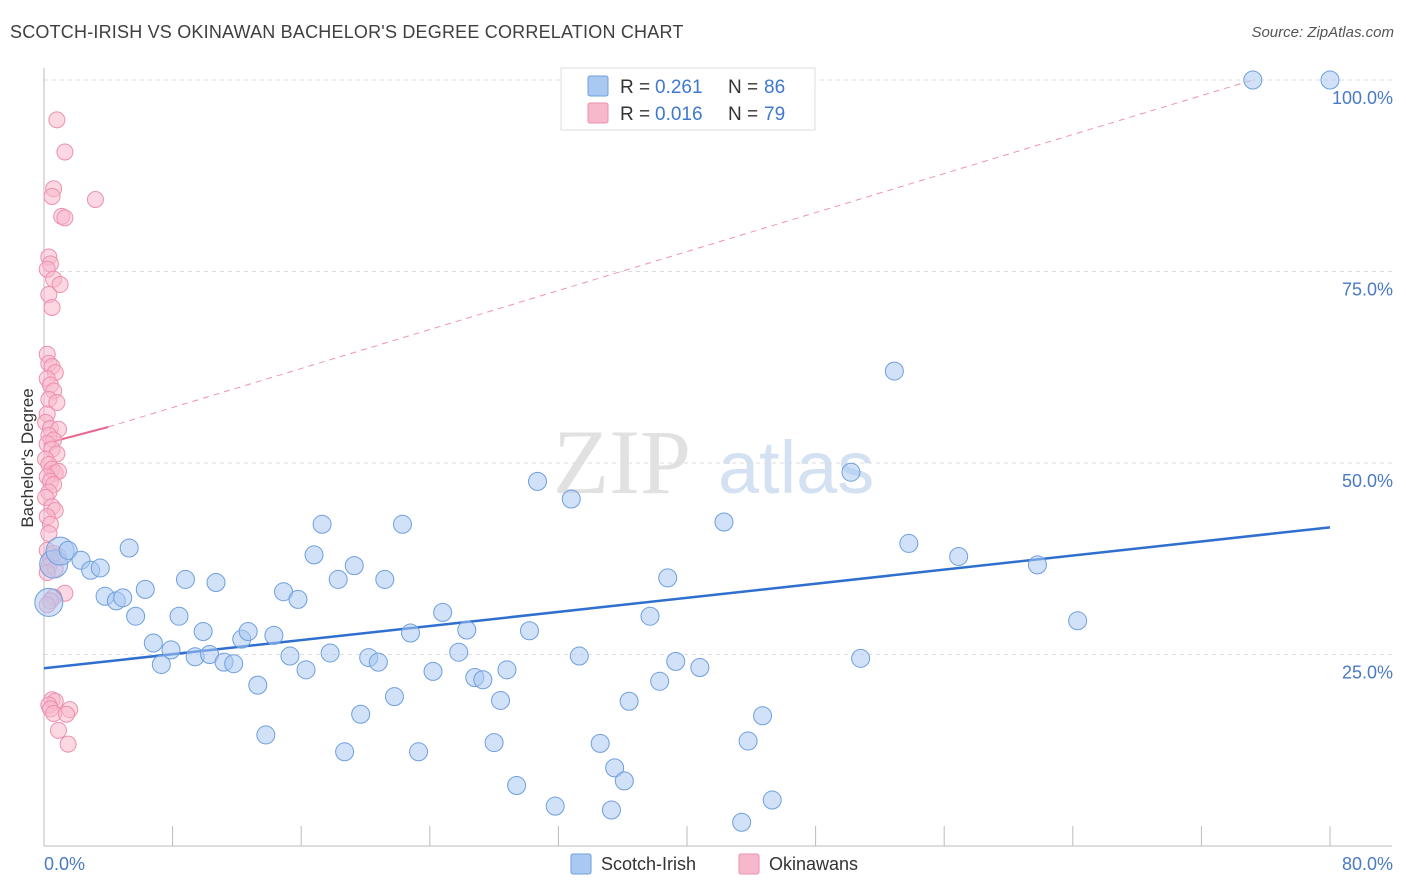  Describe the element at coordinates (1367, 673) in the screenshot. I see `y-tick-label: 25.0%` at that location.